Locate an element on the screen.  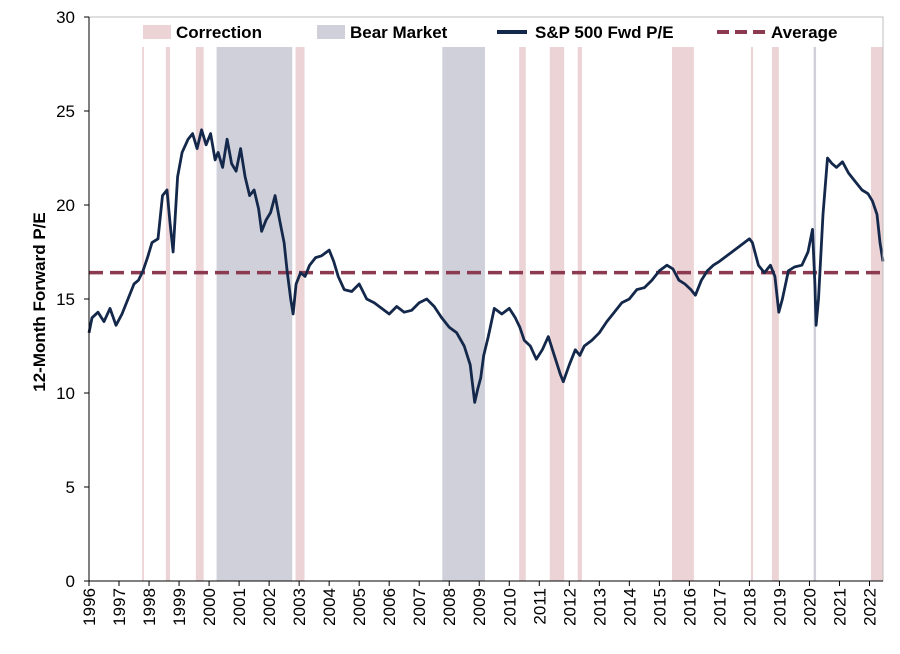
x-tick-label: 2017 is located at coordinates (719, 607).